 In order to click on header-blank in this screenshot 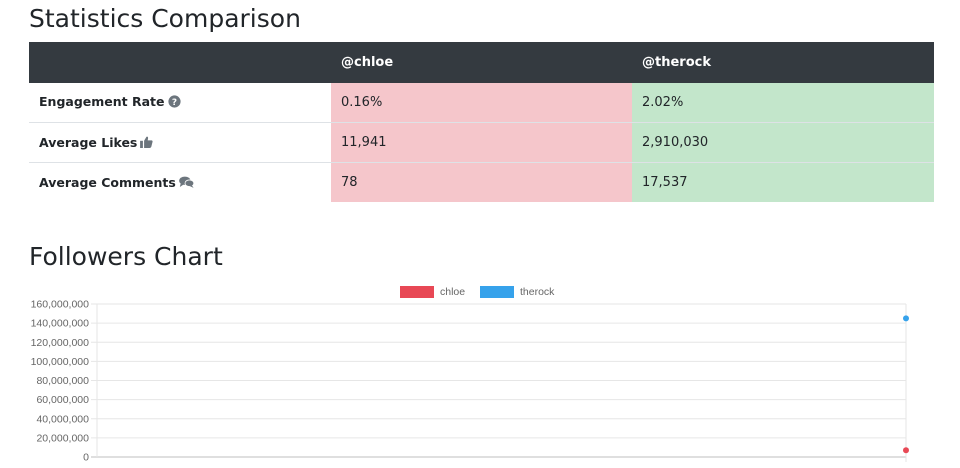, I will do `click(180, 62)`.